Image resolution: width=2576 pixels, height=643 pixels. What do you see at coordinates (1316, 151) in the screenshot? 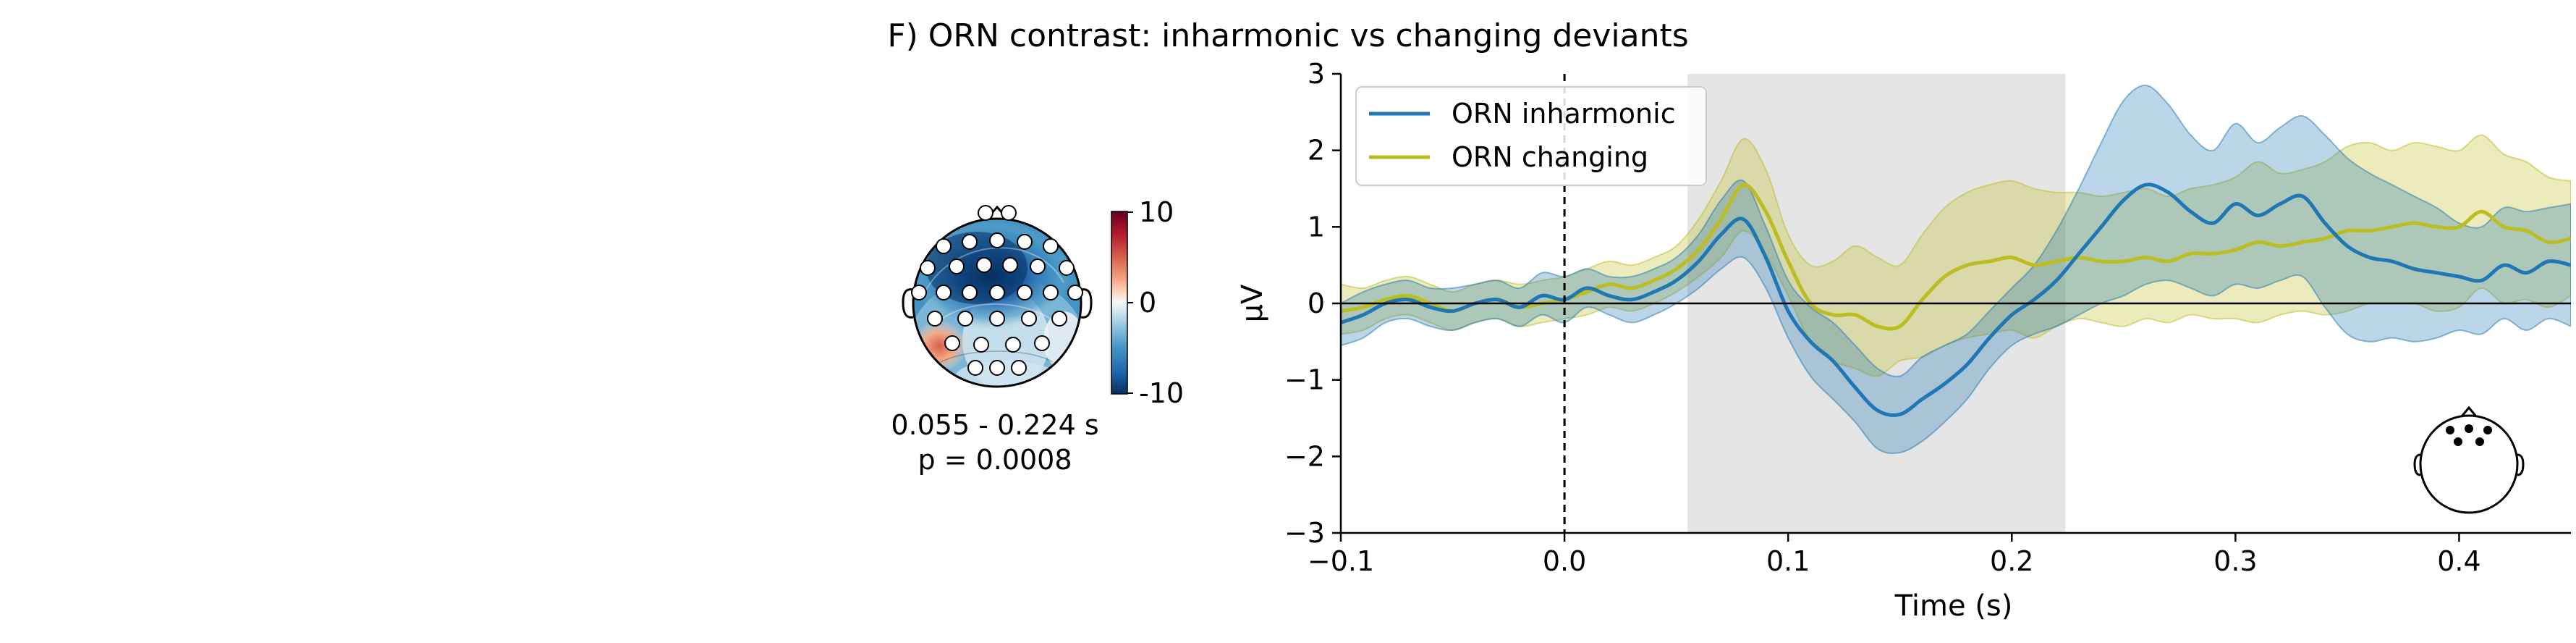
I see `y-tick-label: 2` at bounding box center [1316, 151].